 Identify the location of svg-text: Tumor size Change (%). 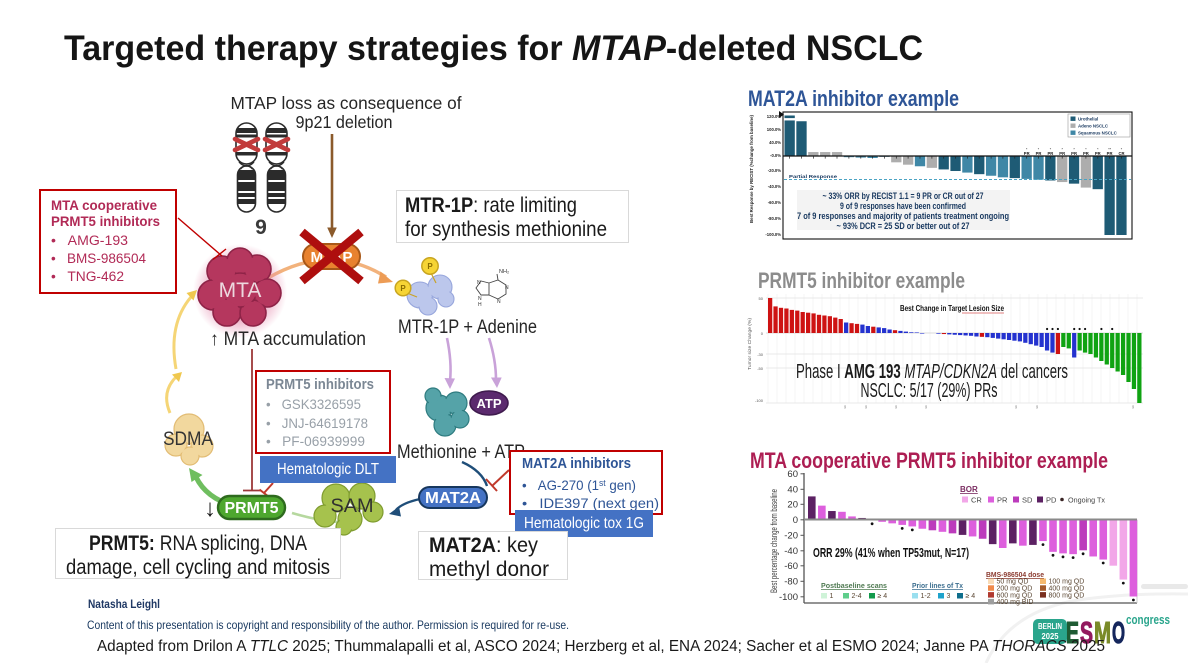
(749, 343).